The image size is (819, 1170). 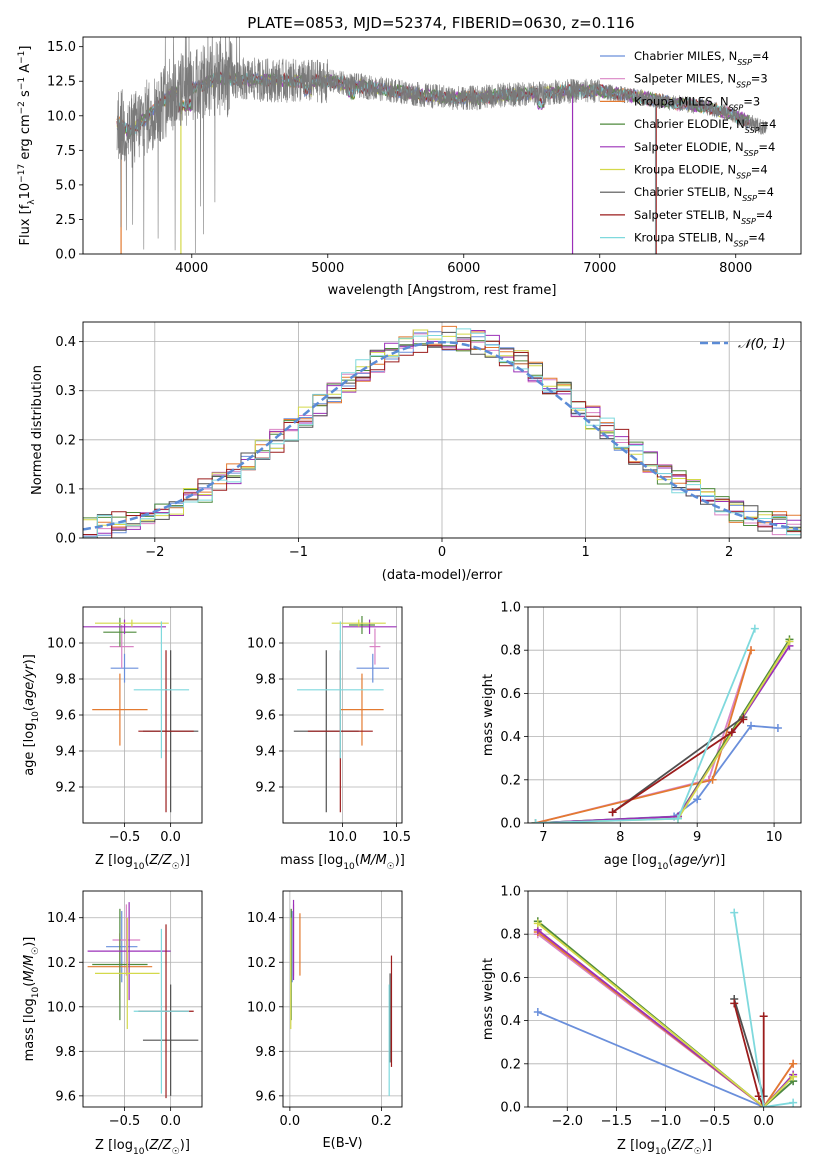 I want to click on mass_vs_ebv-panel: 0.0 0.2 9.6 9.8 10.0 10.2 10.4 E(B-V), so click(x=325, y=1020).